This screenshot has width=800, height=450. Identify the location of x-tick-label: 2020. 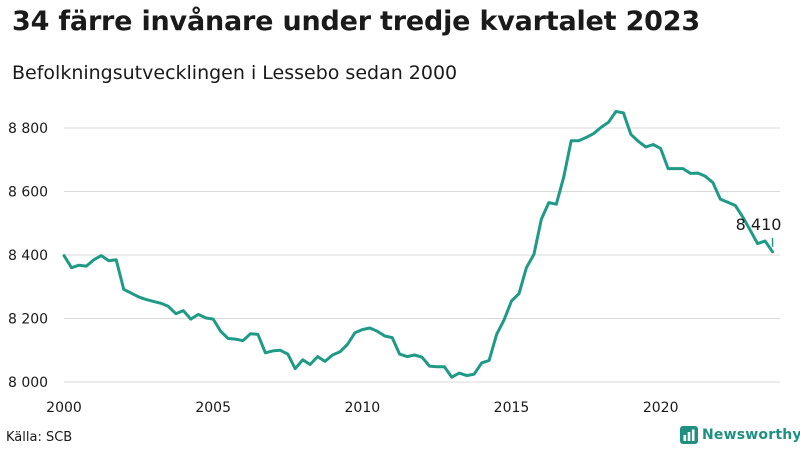
(661, 408).